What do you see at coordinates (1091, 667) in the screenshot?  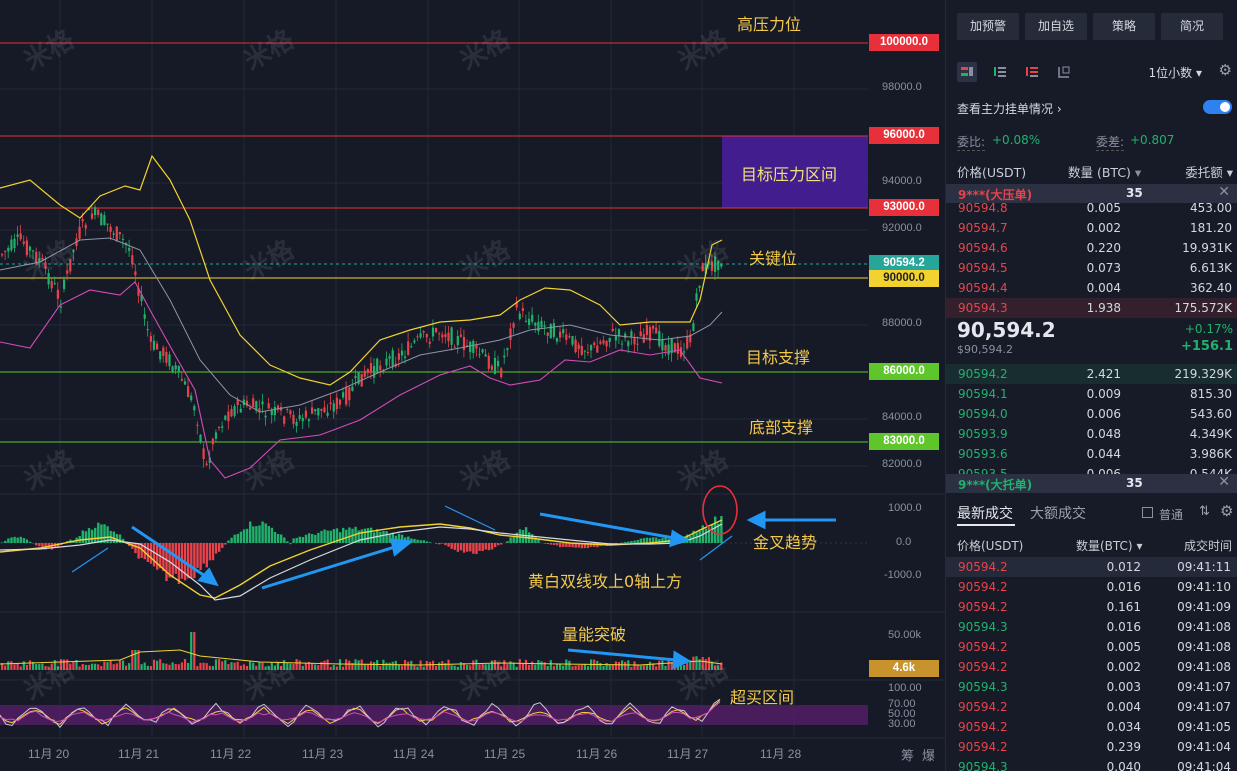 I see `trade-row: 90594.2 0.002 09:41:08` at bounding box center [1091, 667].